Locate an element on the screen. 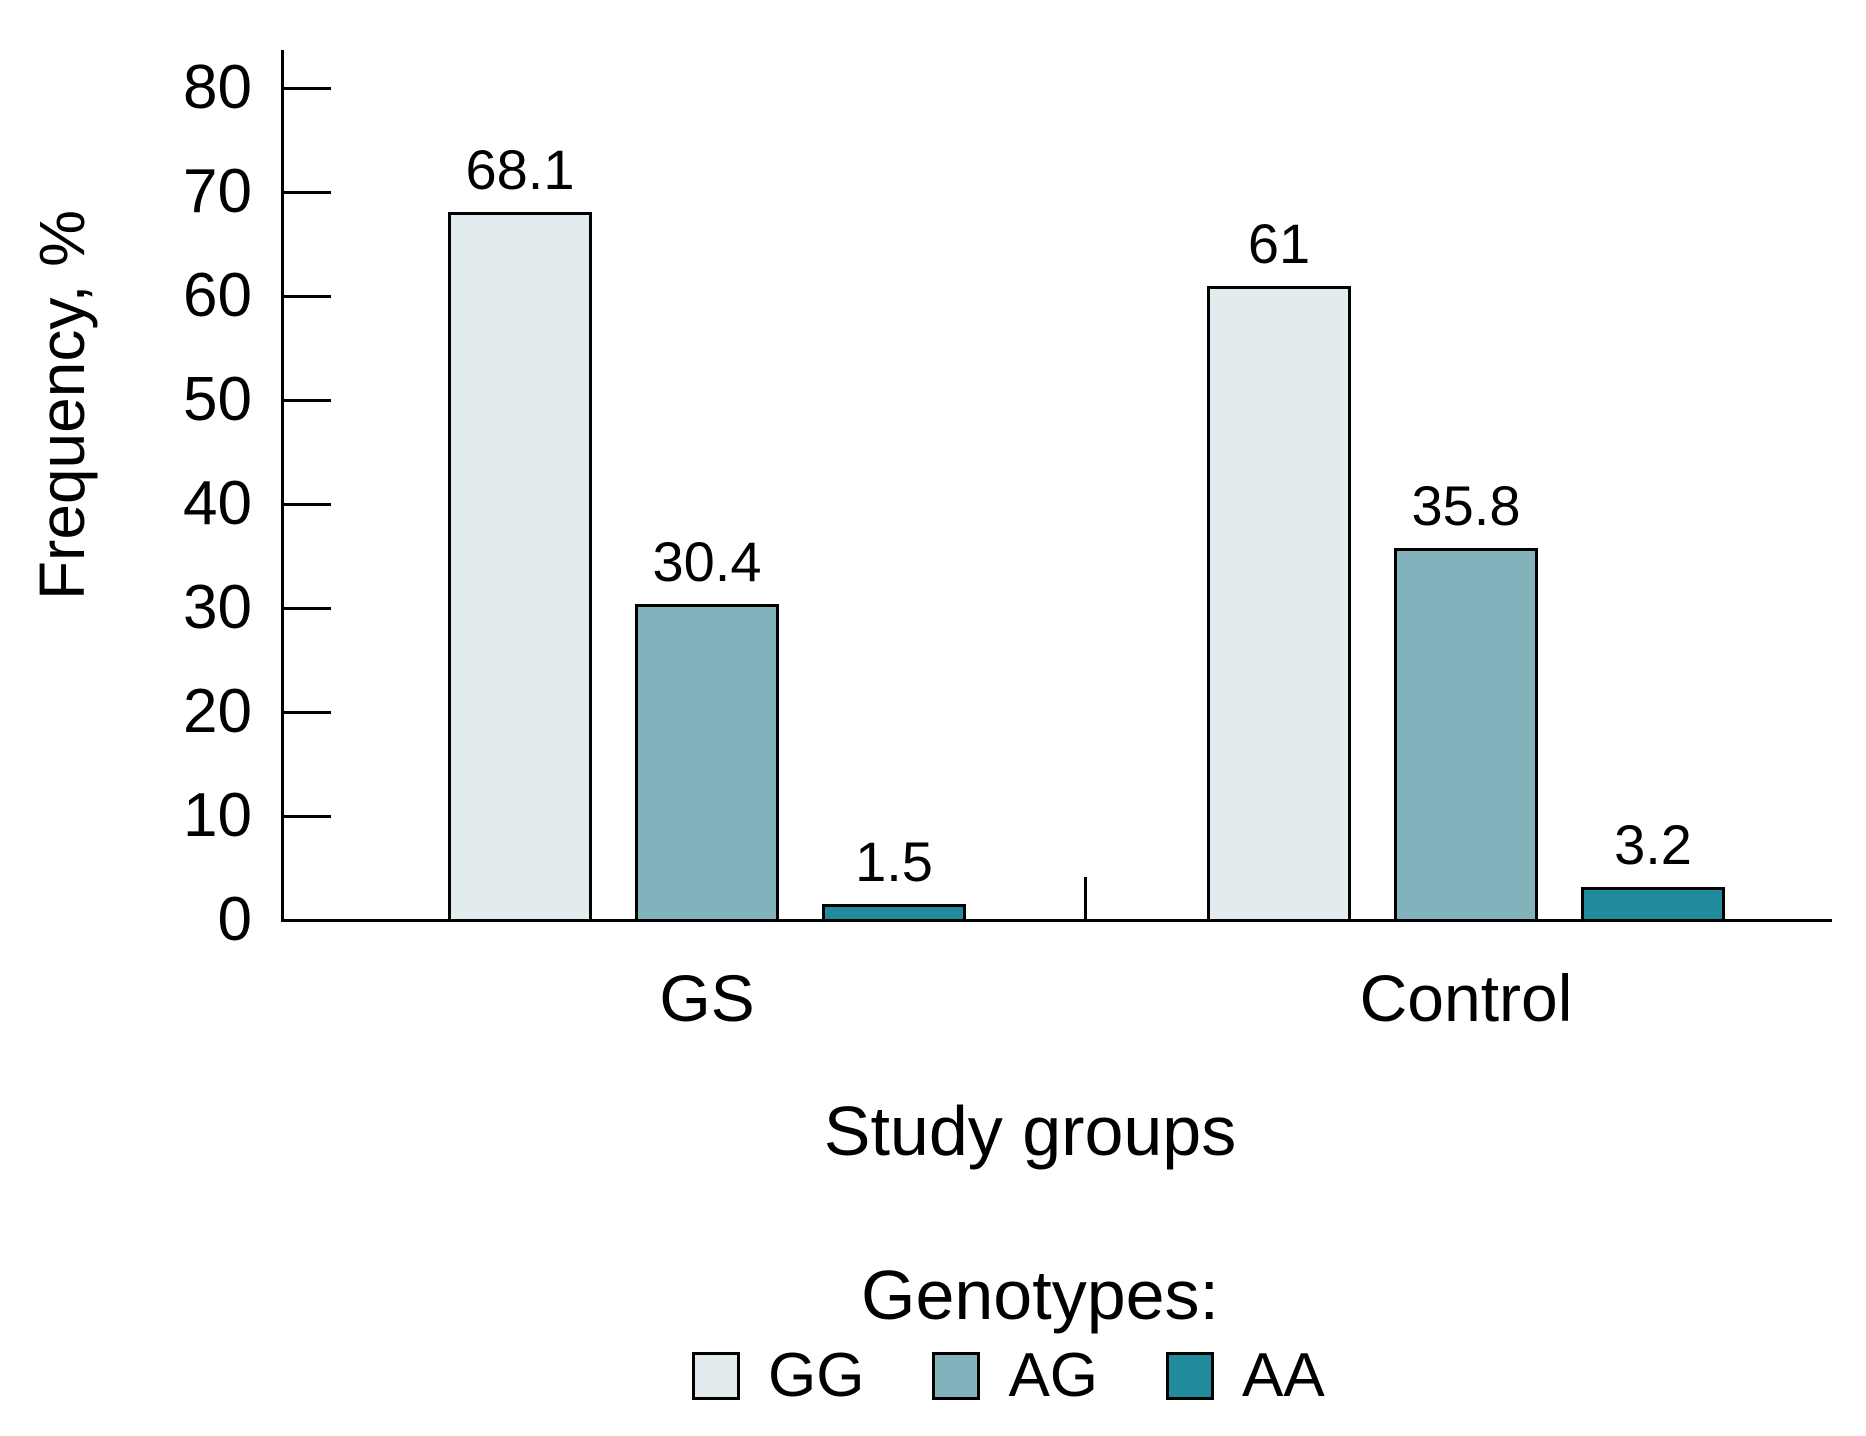  y-tick-label: 0 is located at coordinates (234, 919).